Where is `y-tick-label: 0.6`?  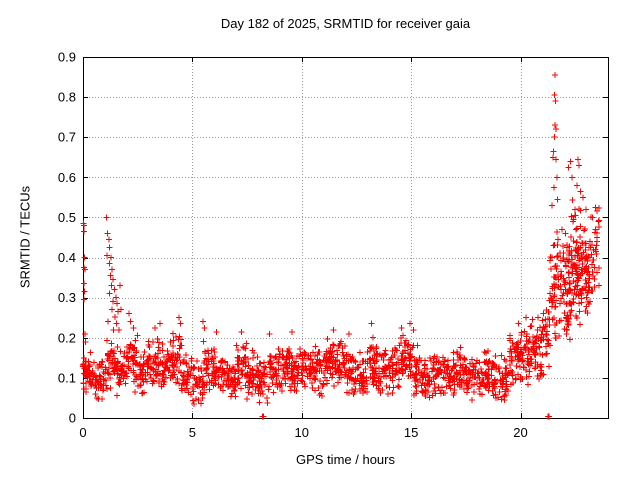
y-tick-label: 0.6 is located at coordinates (67, 177).